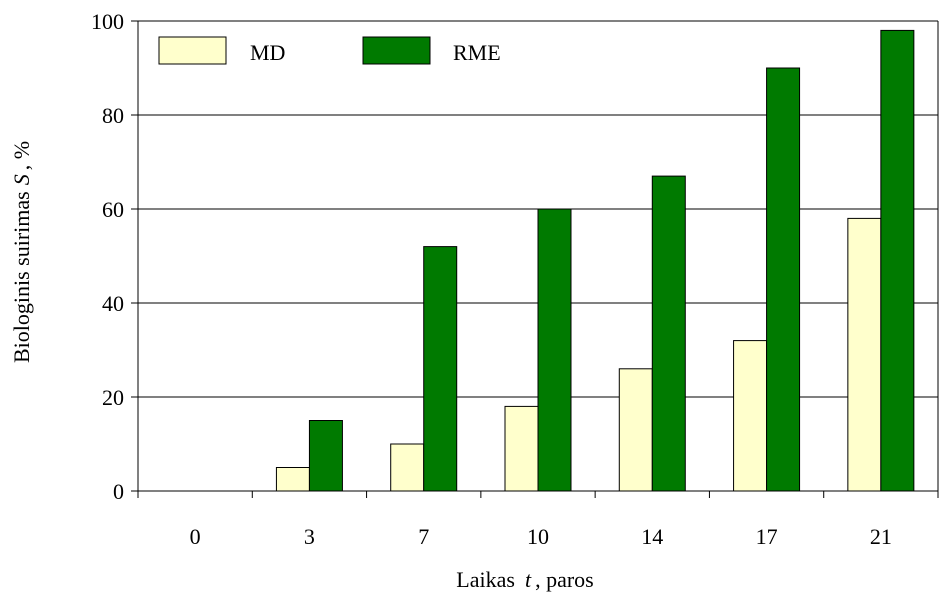 The height and width of the screenshot is (597, 951). I want to click on x-tick-label-14: 14, so click(652, 536).